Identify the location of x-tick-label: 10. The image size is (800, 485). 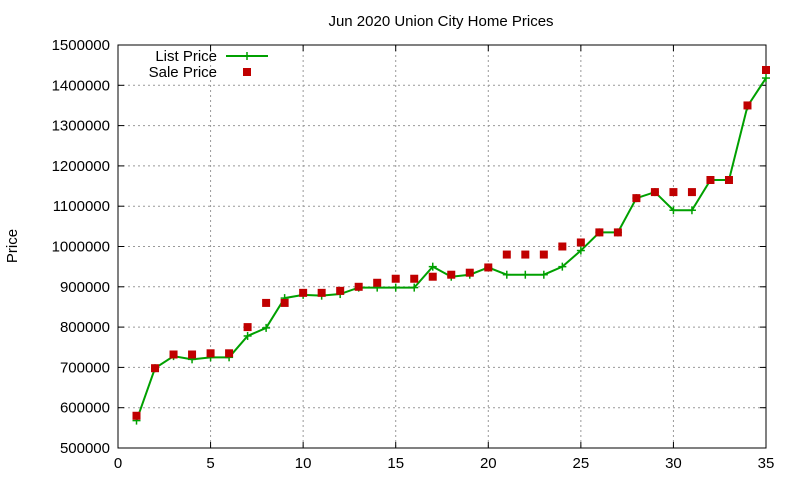
(303, 463).